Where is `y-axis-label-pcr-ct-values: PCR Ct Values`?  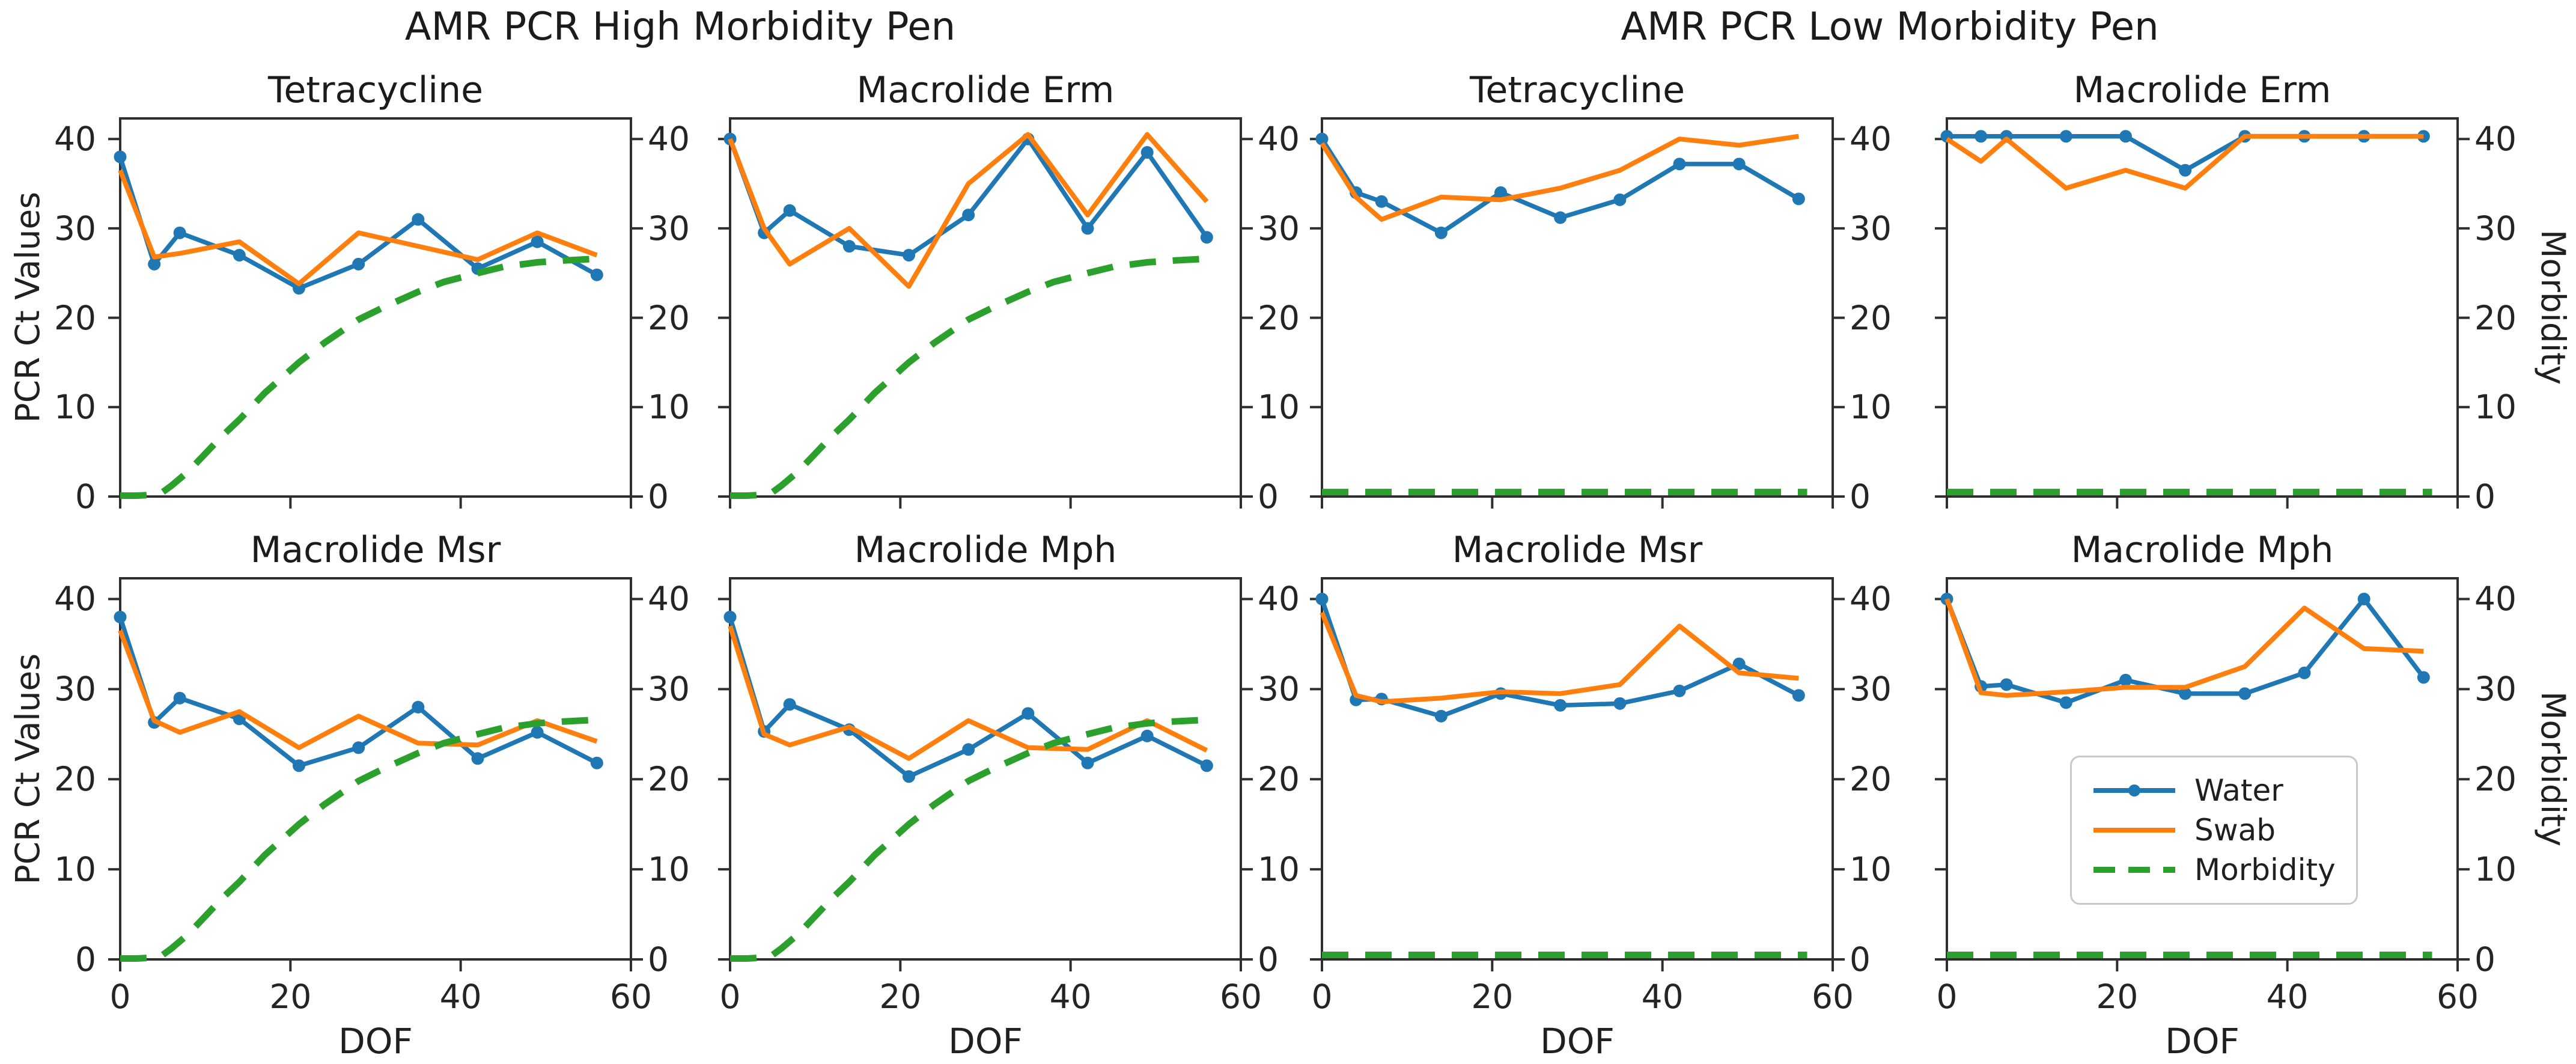
y-axis-label-pcr-ct-values: PCR Ct Values is located at coordinates (27, 768).